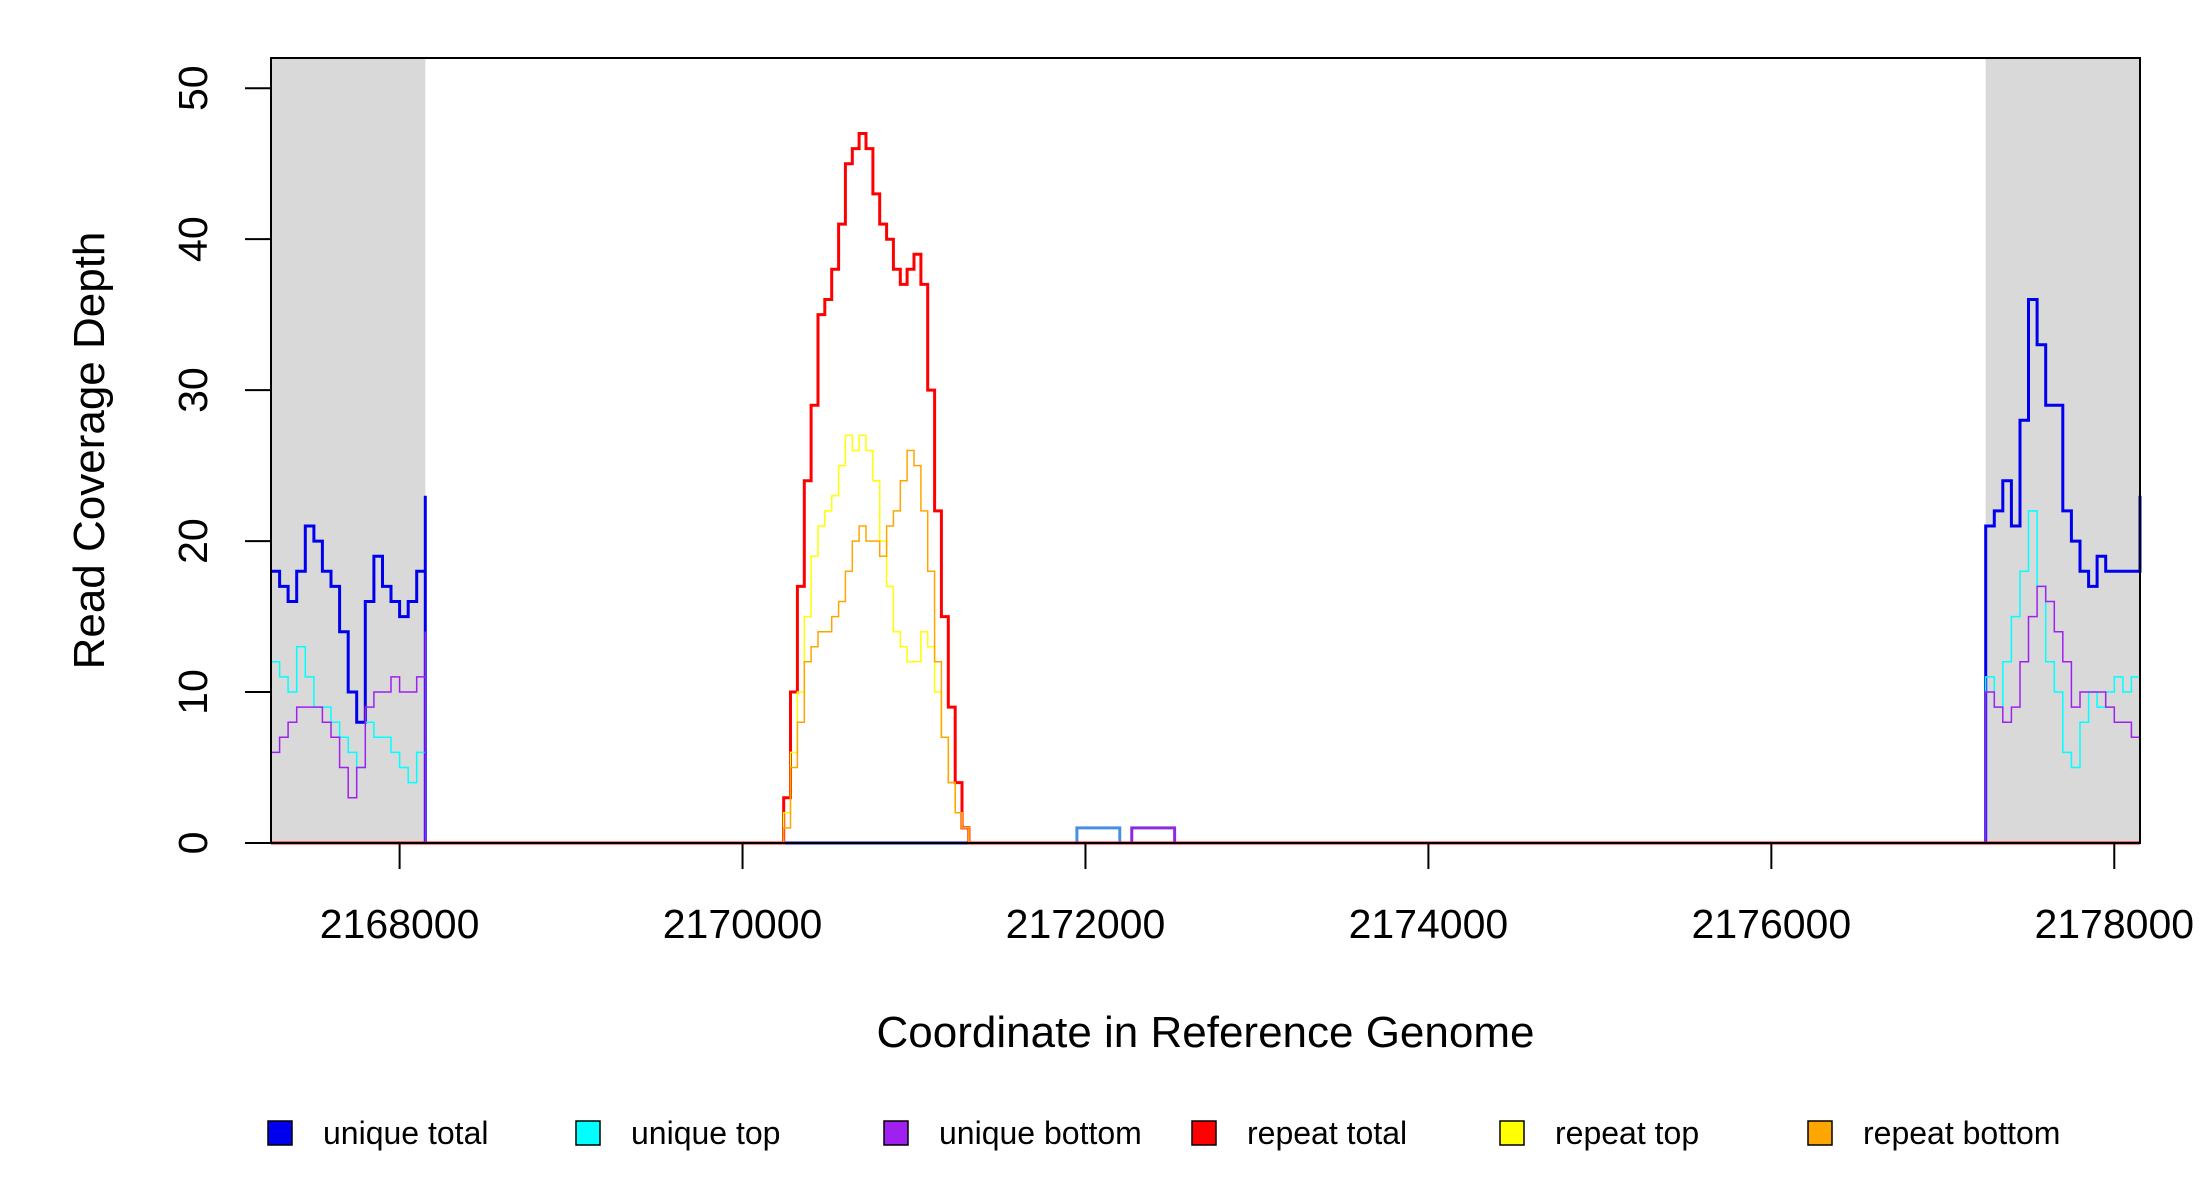 The image size is (2200, 1200). I want to click on y-tick-label: 0, so click(193, 843).